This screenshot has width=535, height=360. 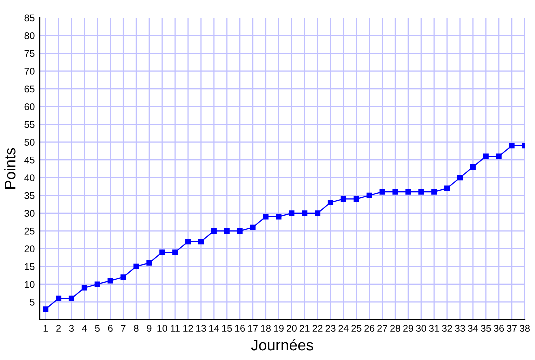 I want to click on x-tick-label: 22, so click(x=317, y=328).